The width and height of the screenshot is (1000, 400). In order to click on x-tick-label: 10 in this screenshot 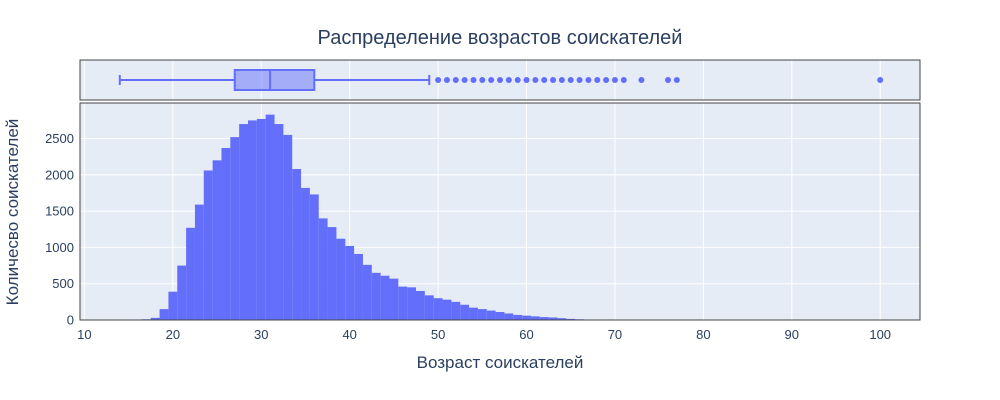, I will do `click(84, 334)`.